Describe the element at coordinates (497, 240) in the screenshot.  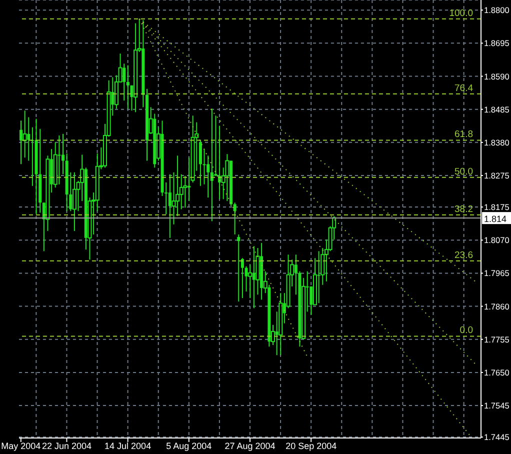
I see `y-tick-label: 1.8070` at that location.